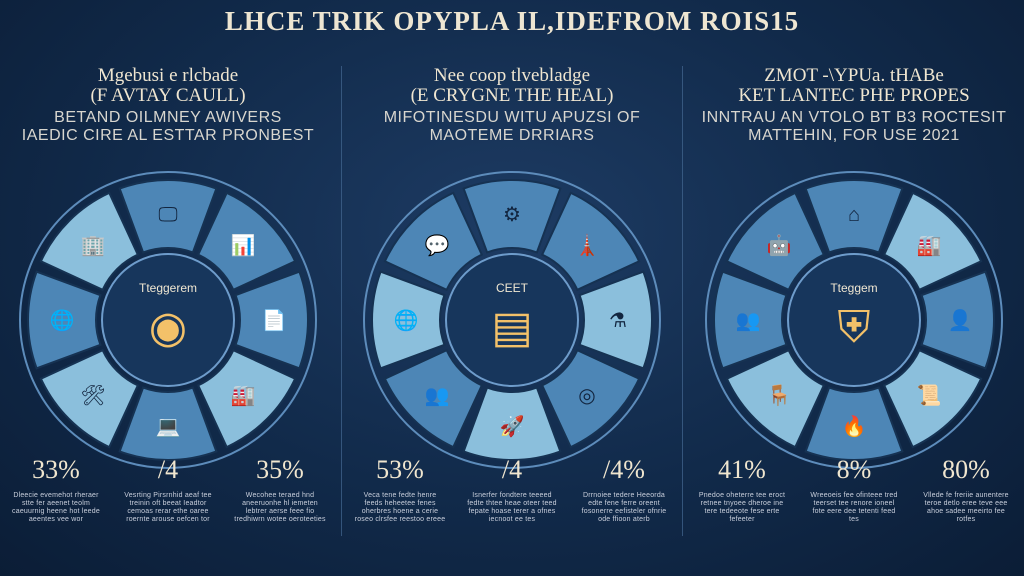 Image resolution: width=1024 pixels, height=576 pixels. I want to click on computer-icon: 💻, so click(168, 427).